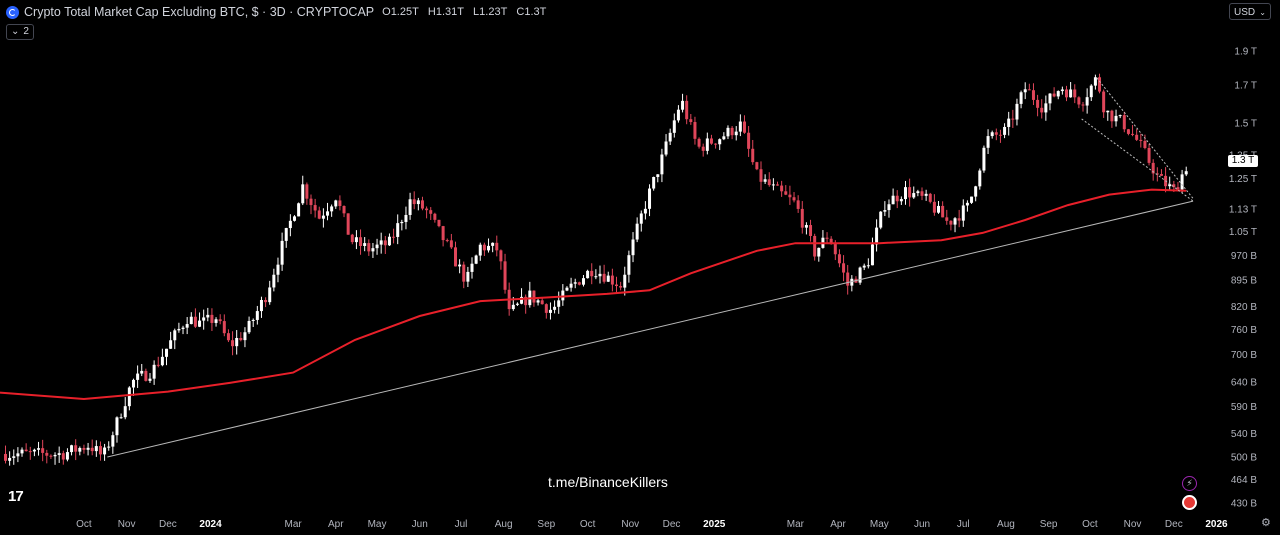 The height and width of the screenshot is (535, 1280). What do you see at coordinates (879, 524) in the screenshot?
I see `x-tick-label: May` at bounding box center [879, 524].